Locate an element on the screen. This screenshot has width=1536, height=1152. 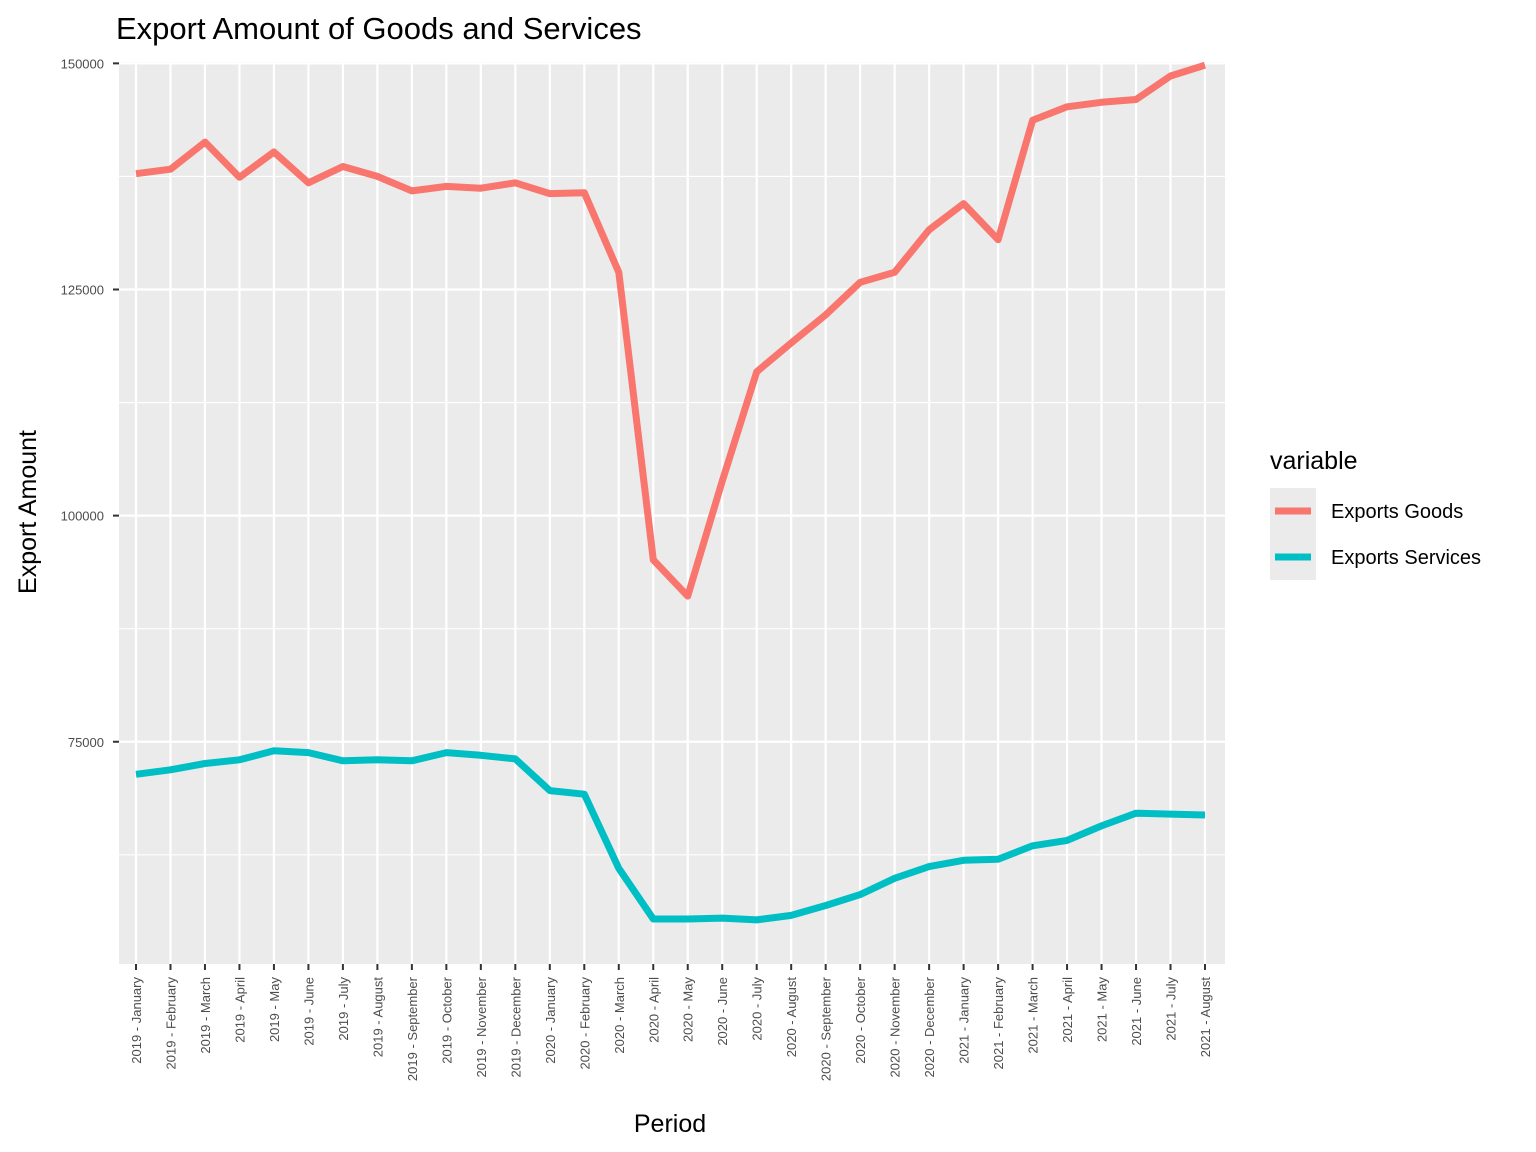
y-tick-label: 75000 is located at coordinates (86, 742).